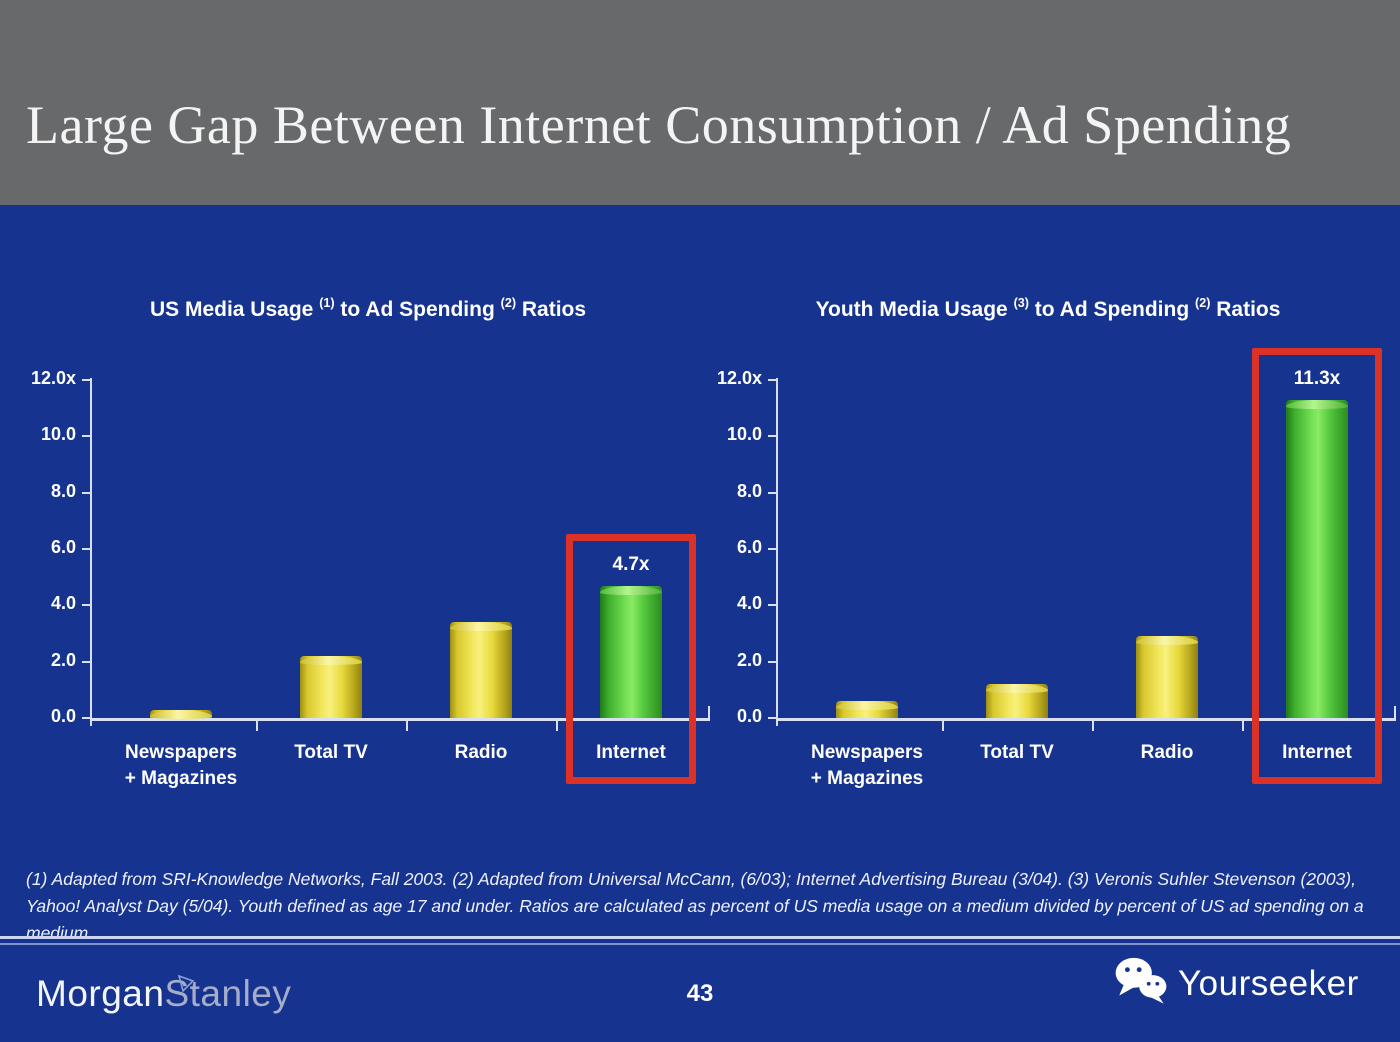 Image resolution: width=1400 pixels, height=1042 pixels. Describe the element at coordinates (100, 993) in the screenshot. I see `brand-word-morgan: Morgan` at that location.